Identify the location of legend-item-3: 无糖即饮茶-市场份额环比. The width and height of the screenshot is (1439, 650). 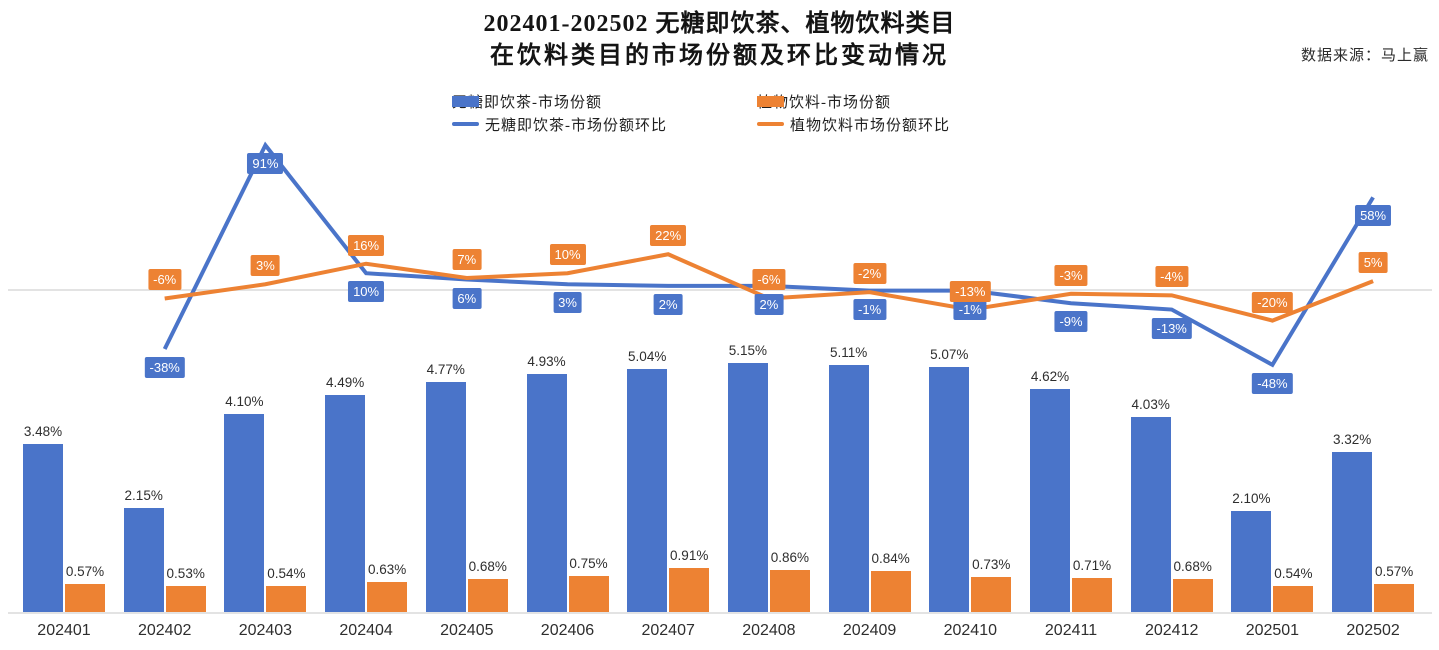
(559, 124).